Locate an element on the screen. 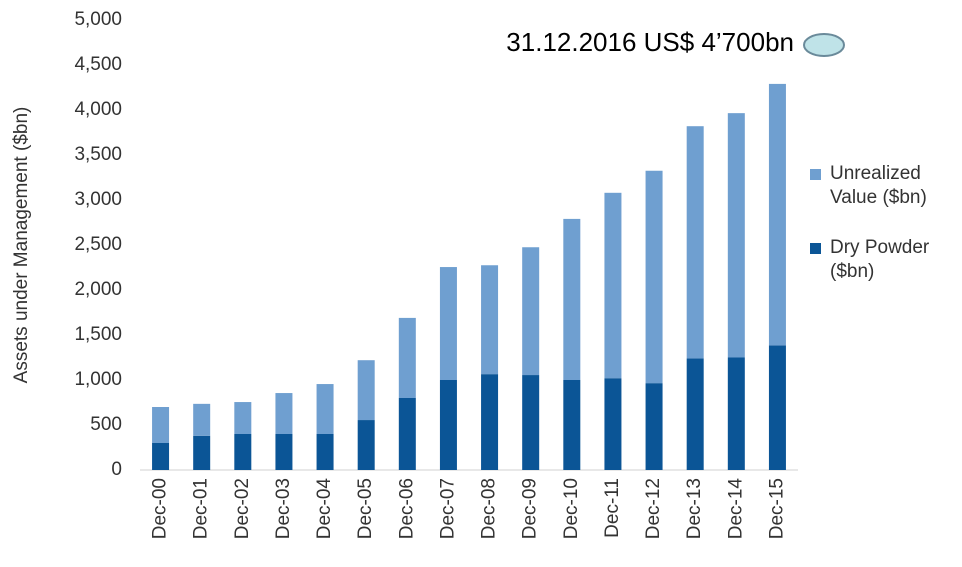 Image resolution: width=962 pixels, height=567 pixels. x-tick-label: Dec-04 is located at coordinates (324, 509).